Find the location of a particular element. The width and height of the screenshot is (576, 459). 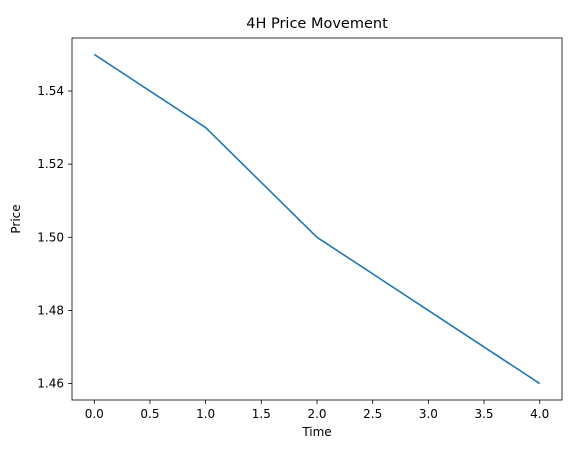

x-axis: 0.0 0.5 1.0 1.5 2.0 2.5 3.0 3.5 4.0 is located at coordinates (317, 410).